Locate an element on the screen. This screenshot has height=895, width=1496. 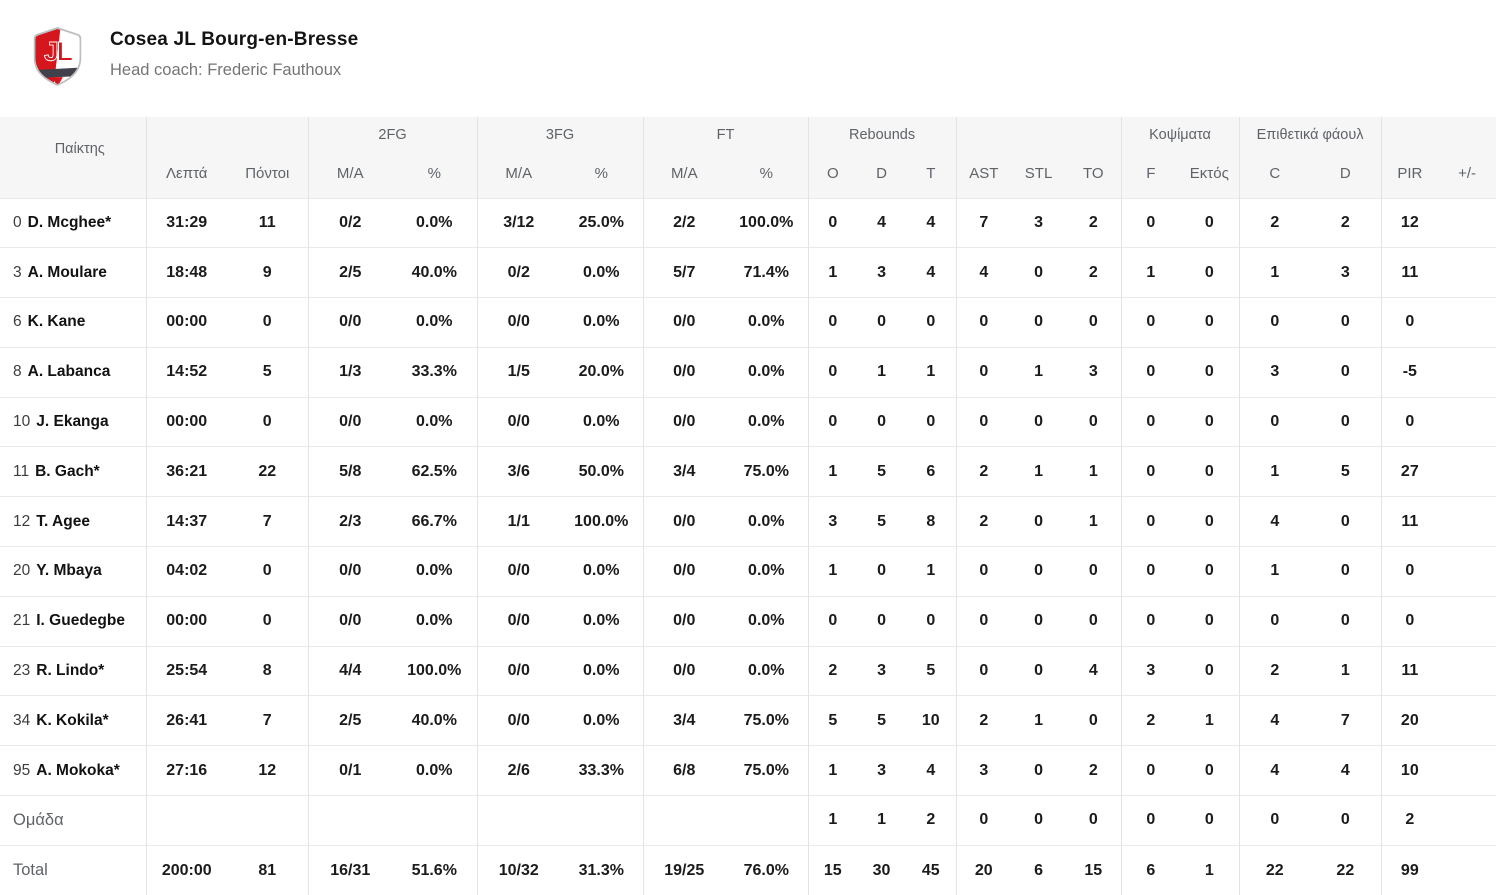
stat-cell: 5/8 is located at coordinates (349, 471).